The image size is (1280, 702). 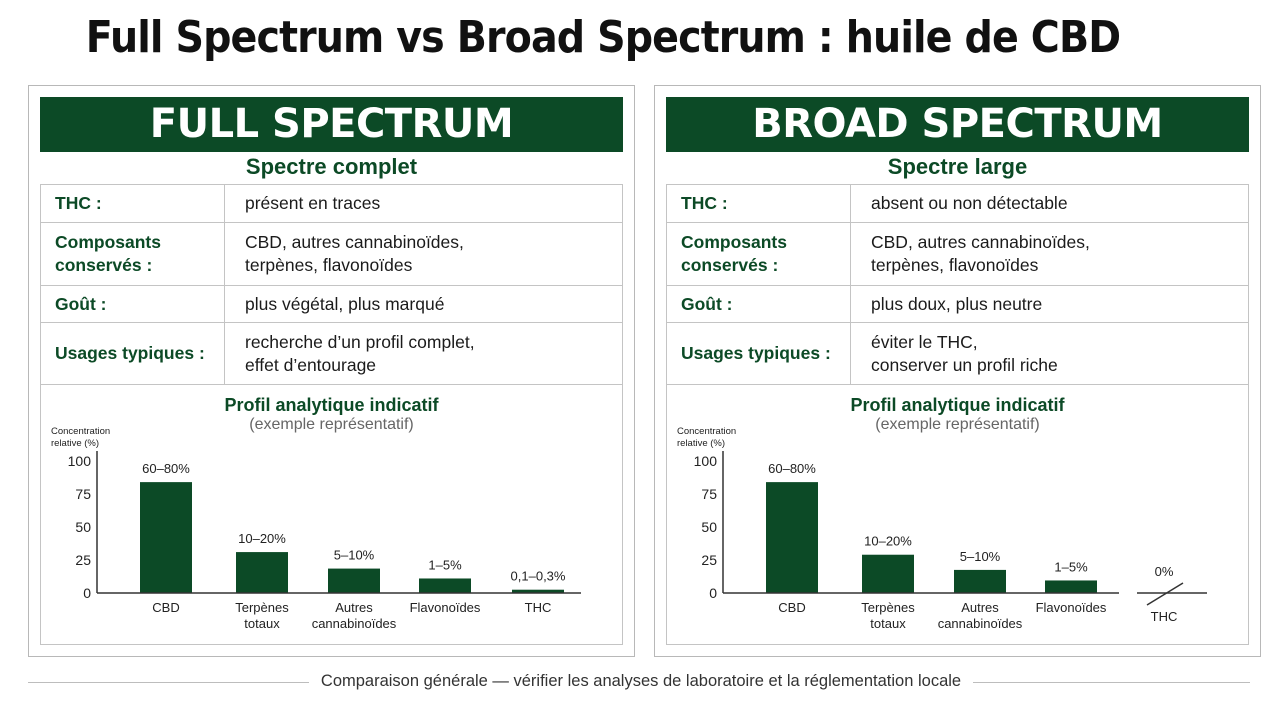 I want to click on row-value: plus végétal, plus marqué, so click(x=423, y=304).